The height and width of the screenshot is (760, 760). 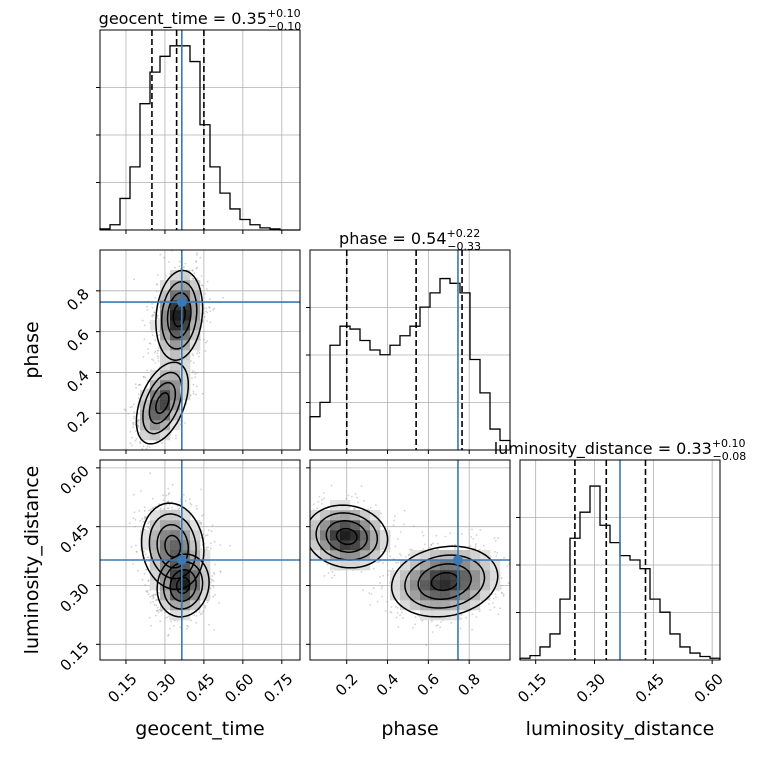 What do you see at coordinates (200, 20) in the screenshot?
I see `marginal-title-geocent_time: geocent_time = 0.35+0.10 −0.10` at bounding box center [200, 20].